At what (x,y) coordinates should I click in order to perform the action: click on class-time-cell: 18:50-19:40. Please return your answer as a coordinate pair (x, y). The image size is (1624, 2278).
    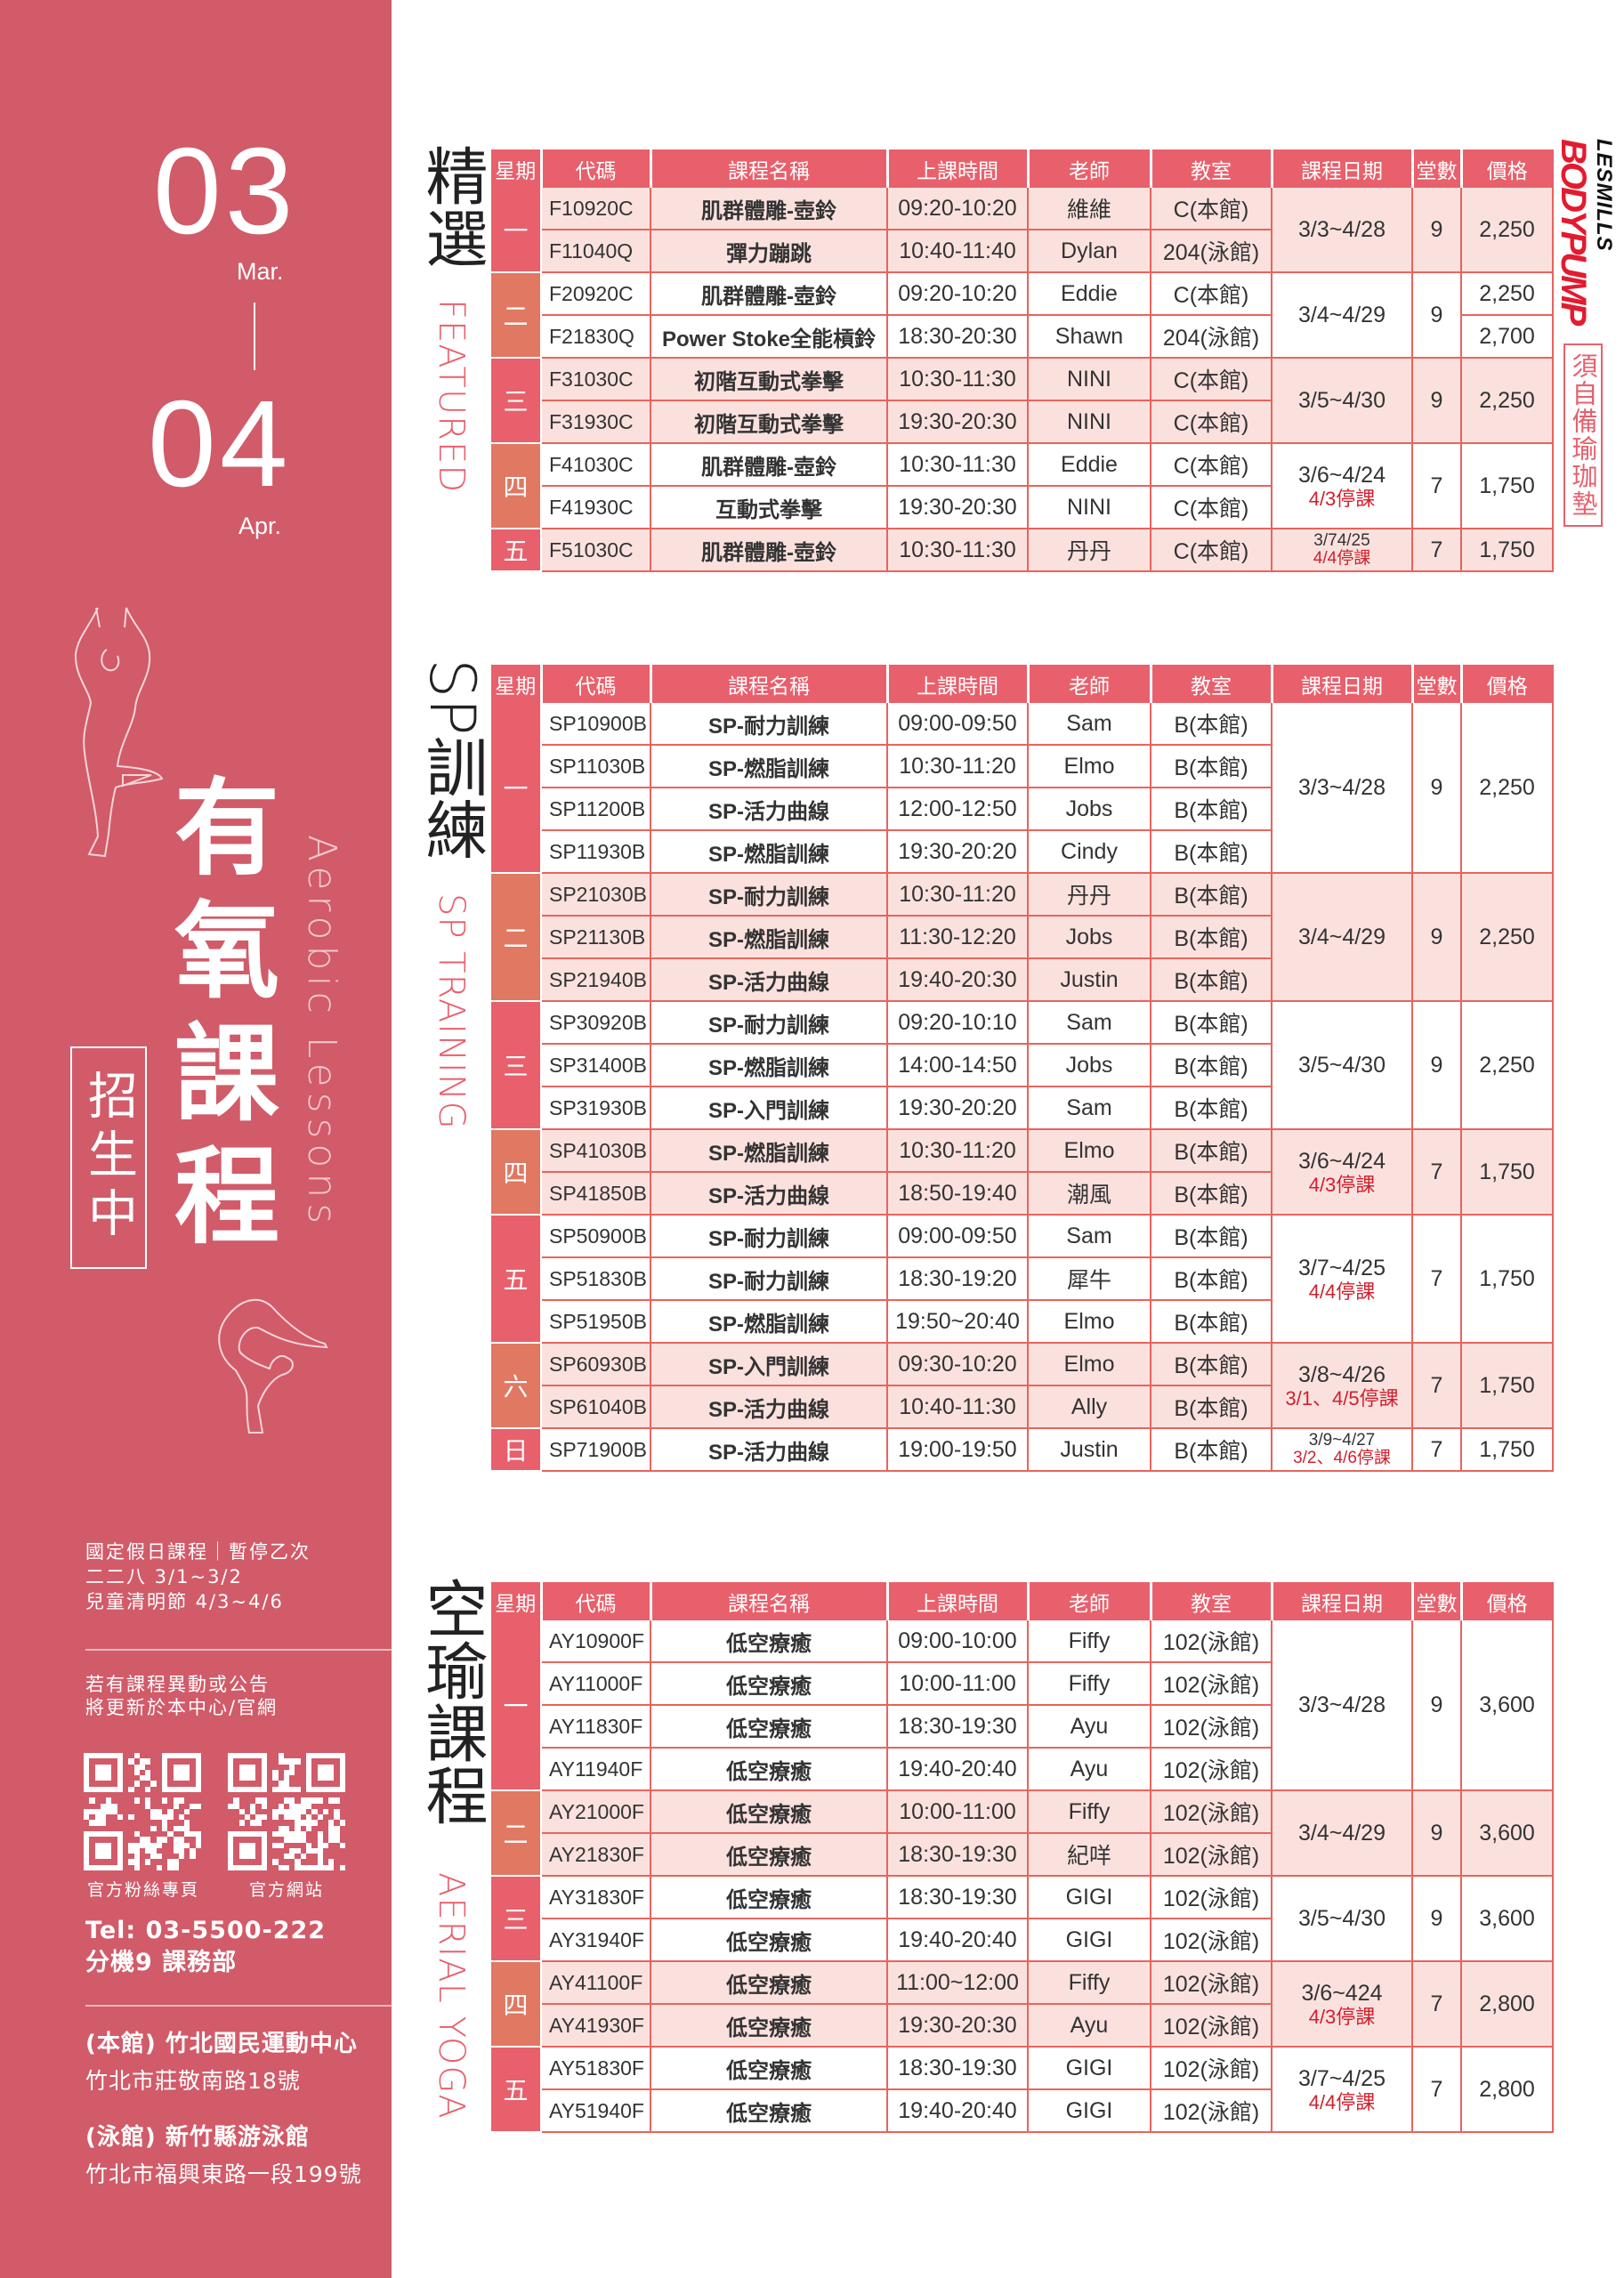
    Looking at the image, I should click on (958, 1194).